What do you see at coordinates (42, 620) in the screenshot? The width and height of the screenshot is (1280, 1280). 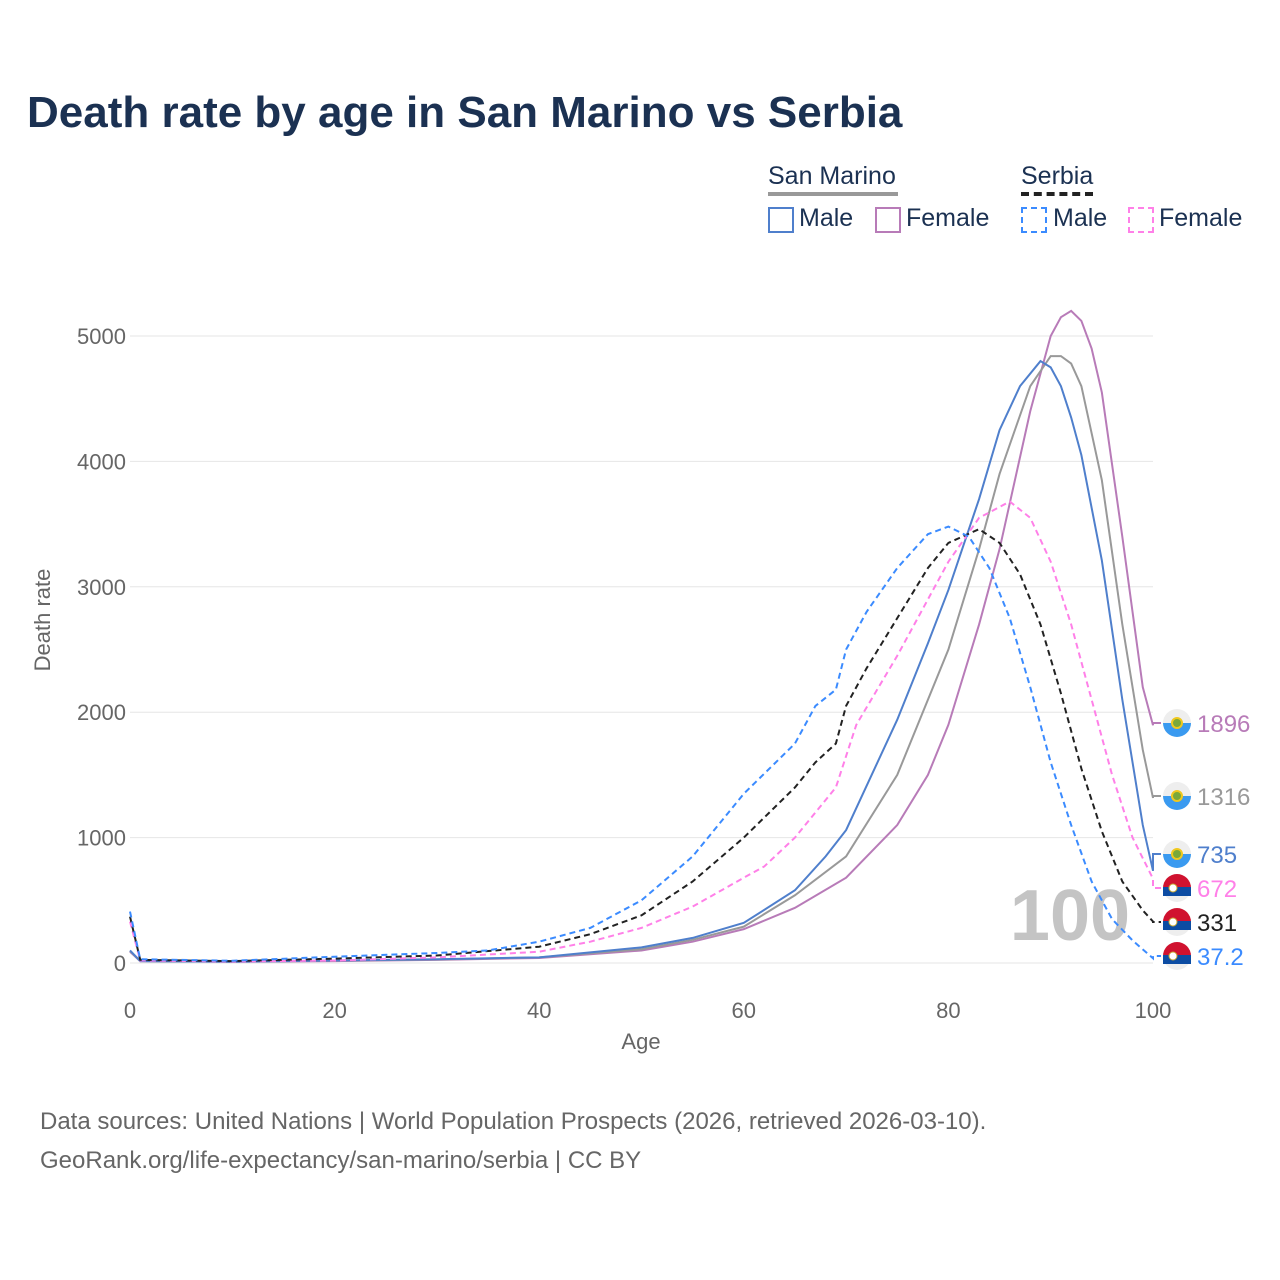 I see `y-axis-label: Death rate` at bounding box center [42, 620].